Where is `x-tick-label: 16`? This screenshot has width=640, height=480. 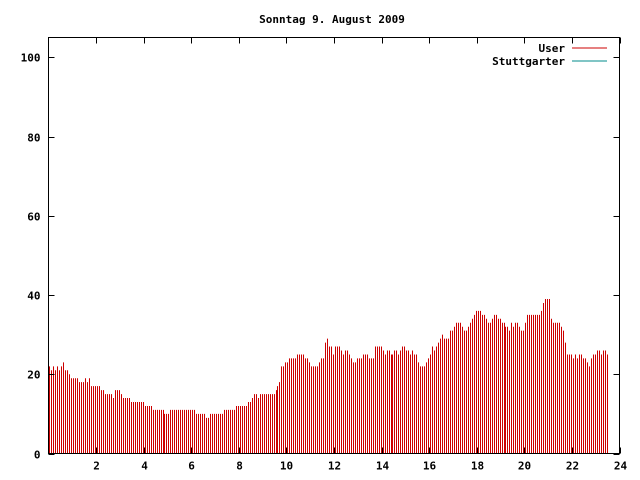
x-tick-label: 16 is located at coordinates (430, 466).